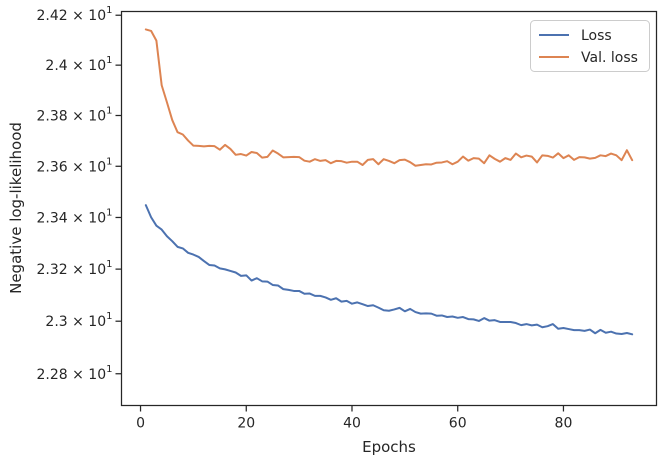 The image size is (667, 465). Describe the element at coordinates (596, 36) in the screenshot. I see `legend-label-loss: Loss` at that location.